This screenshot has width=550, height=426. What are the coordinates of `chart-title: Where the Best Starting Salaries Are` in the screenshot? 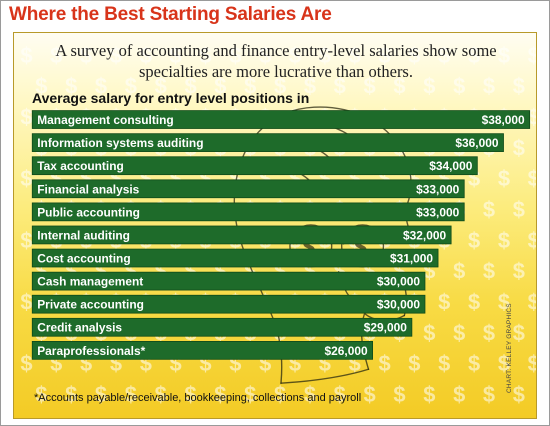 It's located at (170, 14).